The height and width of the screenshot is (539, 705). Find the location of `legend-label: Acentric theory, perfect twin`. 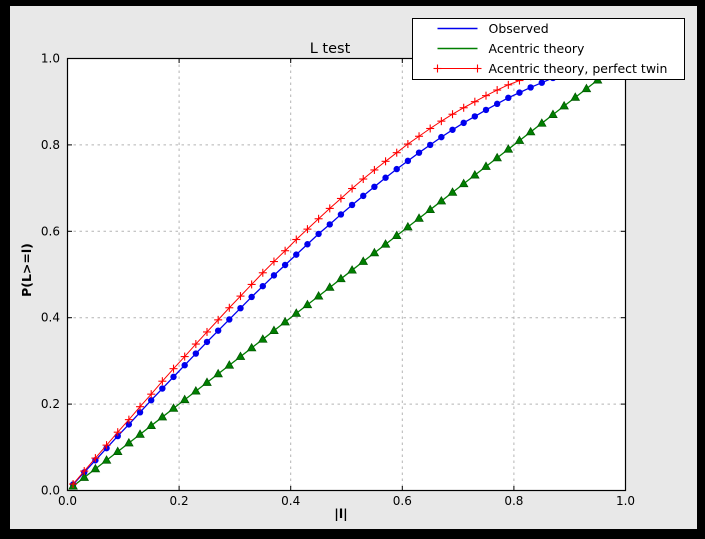

legend-label: Acentric theory, perfect twin is located at coordinates (578, 68).